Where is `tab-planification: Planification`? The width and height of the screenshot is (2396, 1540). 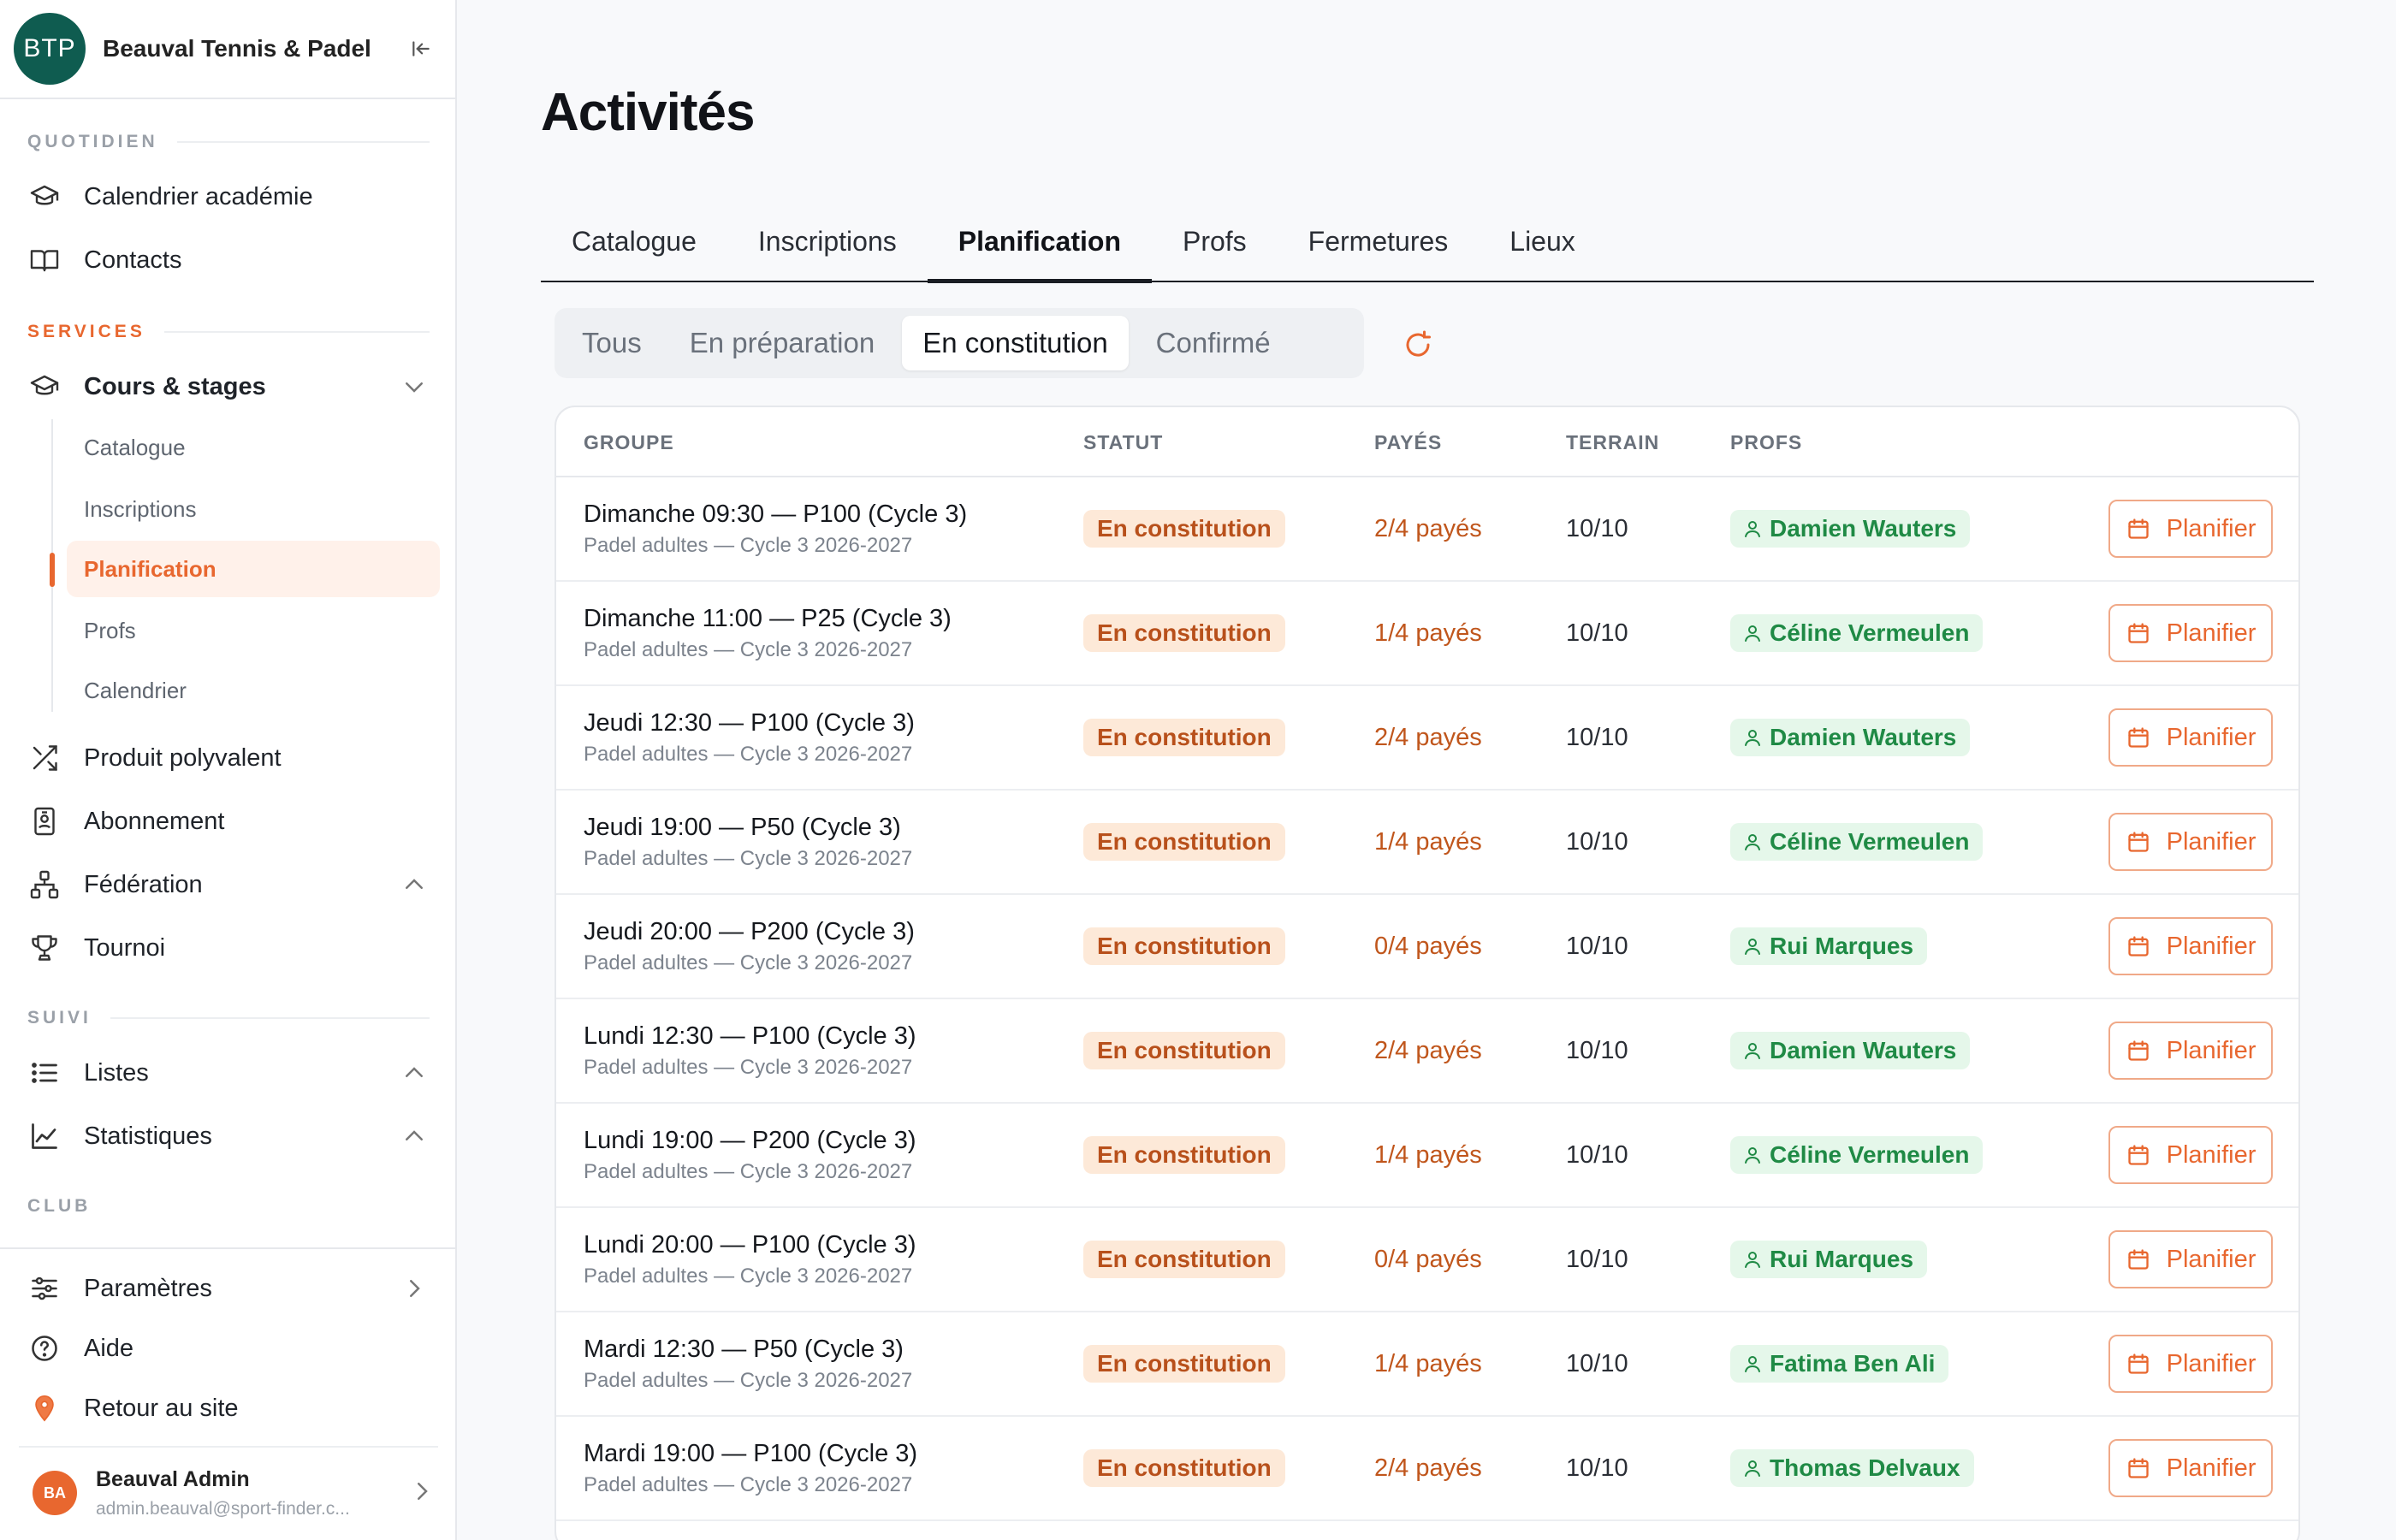
tab-planification: Planification is located at coordinates (1040, 242).